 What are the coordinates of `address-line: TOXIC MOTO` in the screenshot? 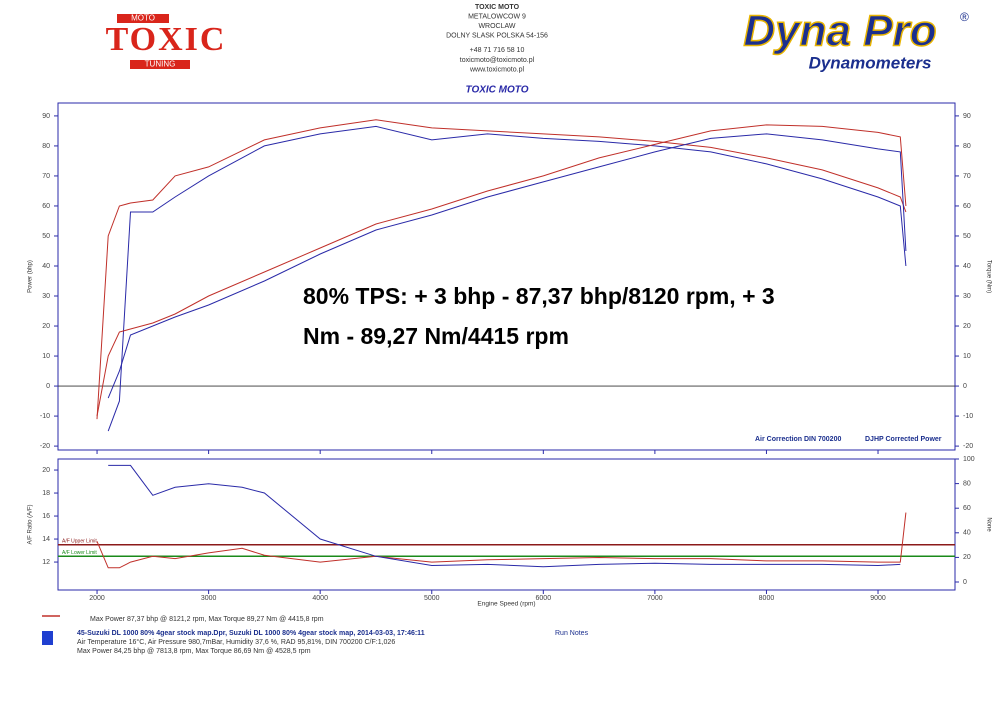 It's located at (497, 7).